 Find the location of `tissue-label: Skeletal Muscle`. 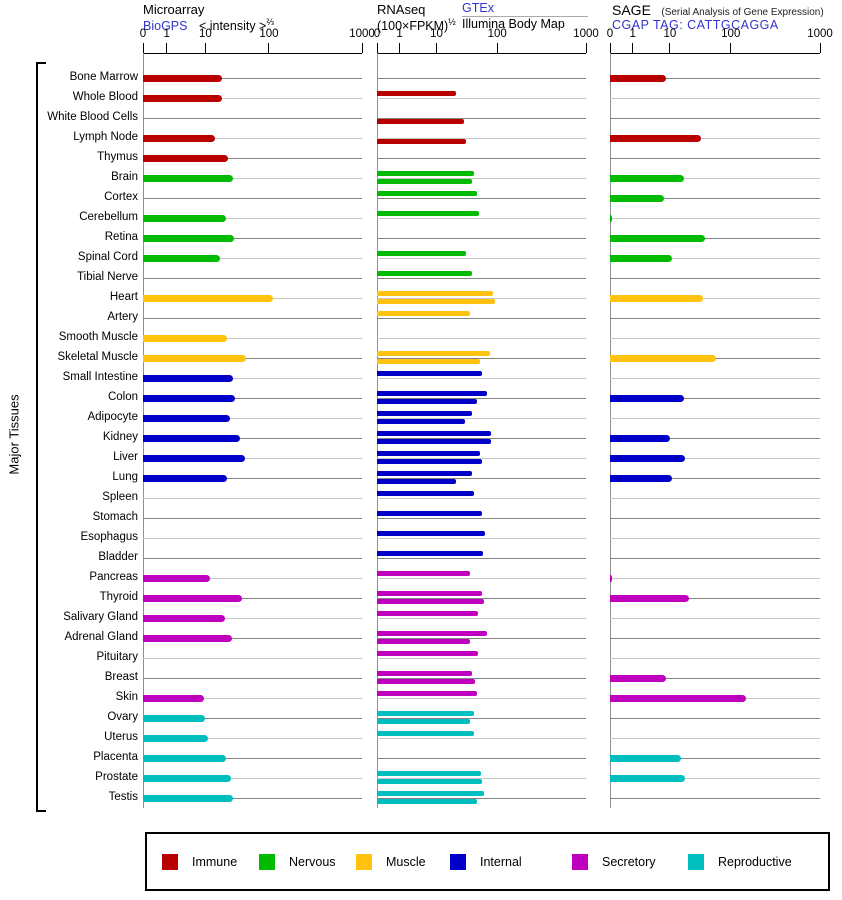

tissue-label: Skeletal Muscle is located at coordinates (97, 357).